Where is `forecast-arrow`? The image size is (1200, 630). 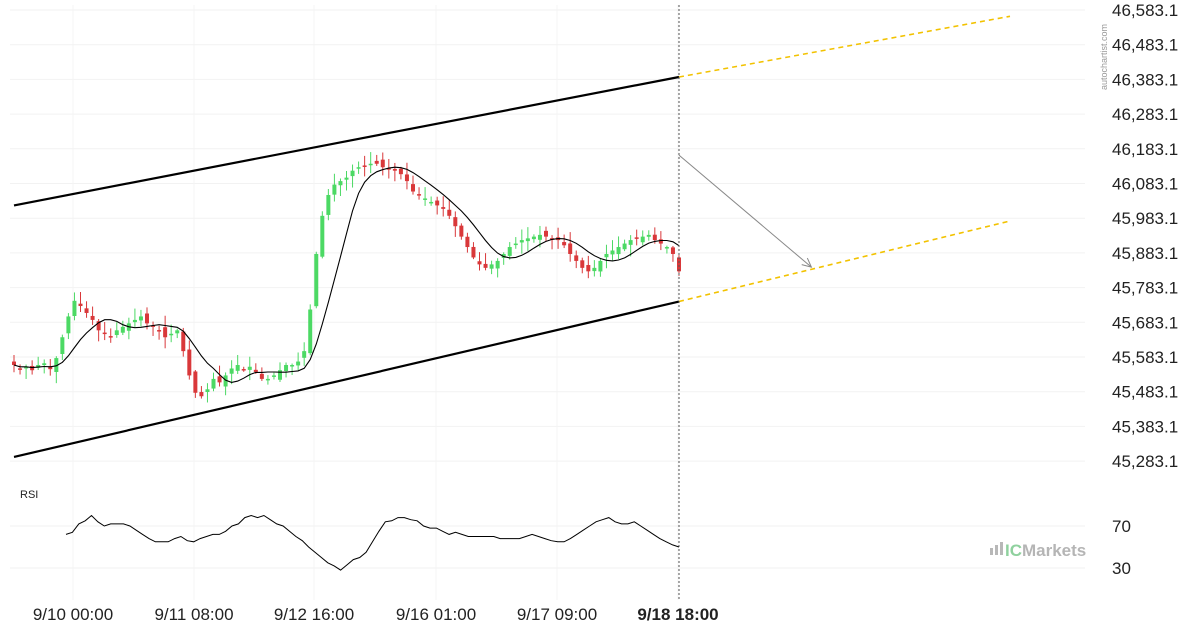 forecast-arrow is located at coordinates (745, 211).